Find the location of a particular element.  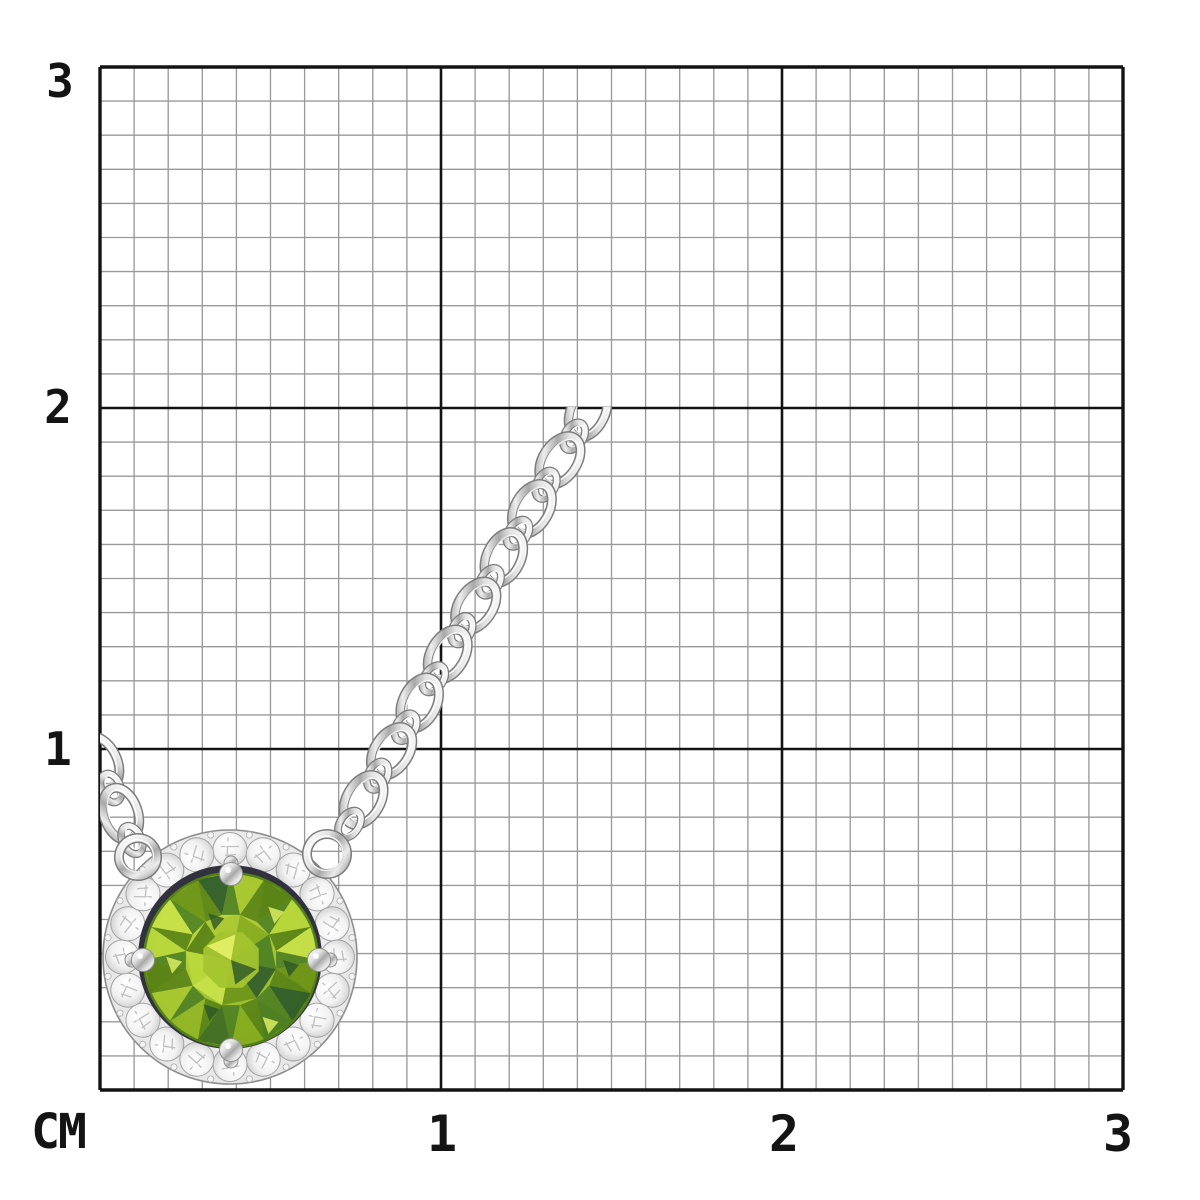

y-axis-label-3: 3 is located at coordinates (60, 81).